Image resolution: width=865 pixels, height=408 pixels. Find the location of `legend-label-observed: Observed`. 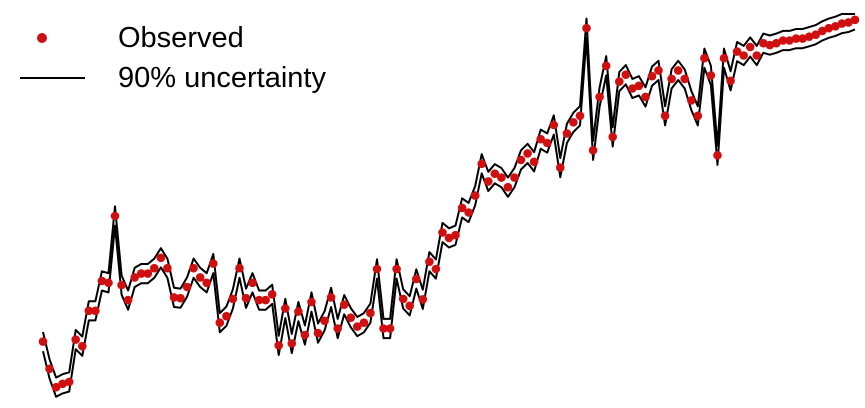

legend-label-observed: Observed is located at coordinates (181, 38).